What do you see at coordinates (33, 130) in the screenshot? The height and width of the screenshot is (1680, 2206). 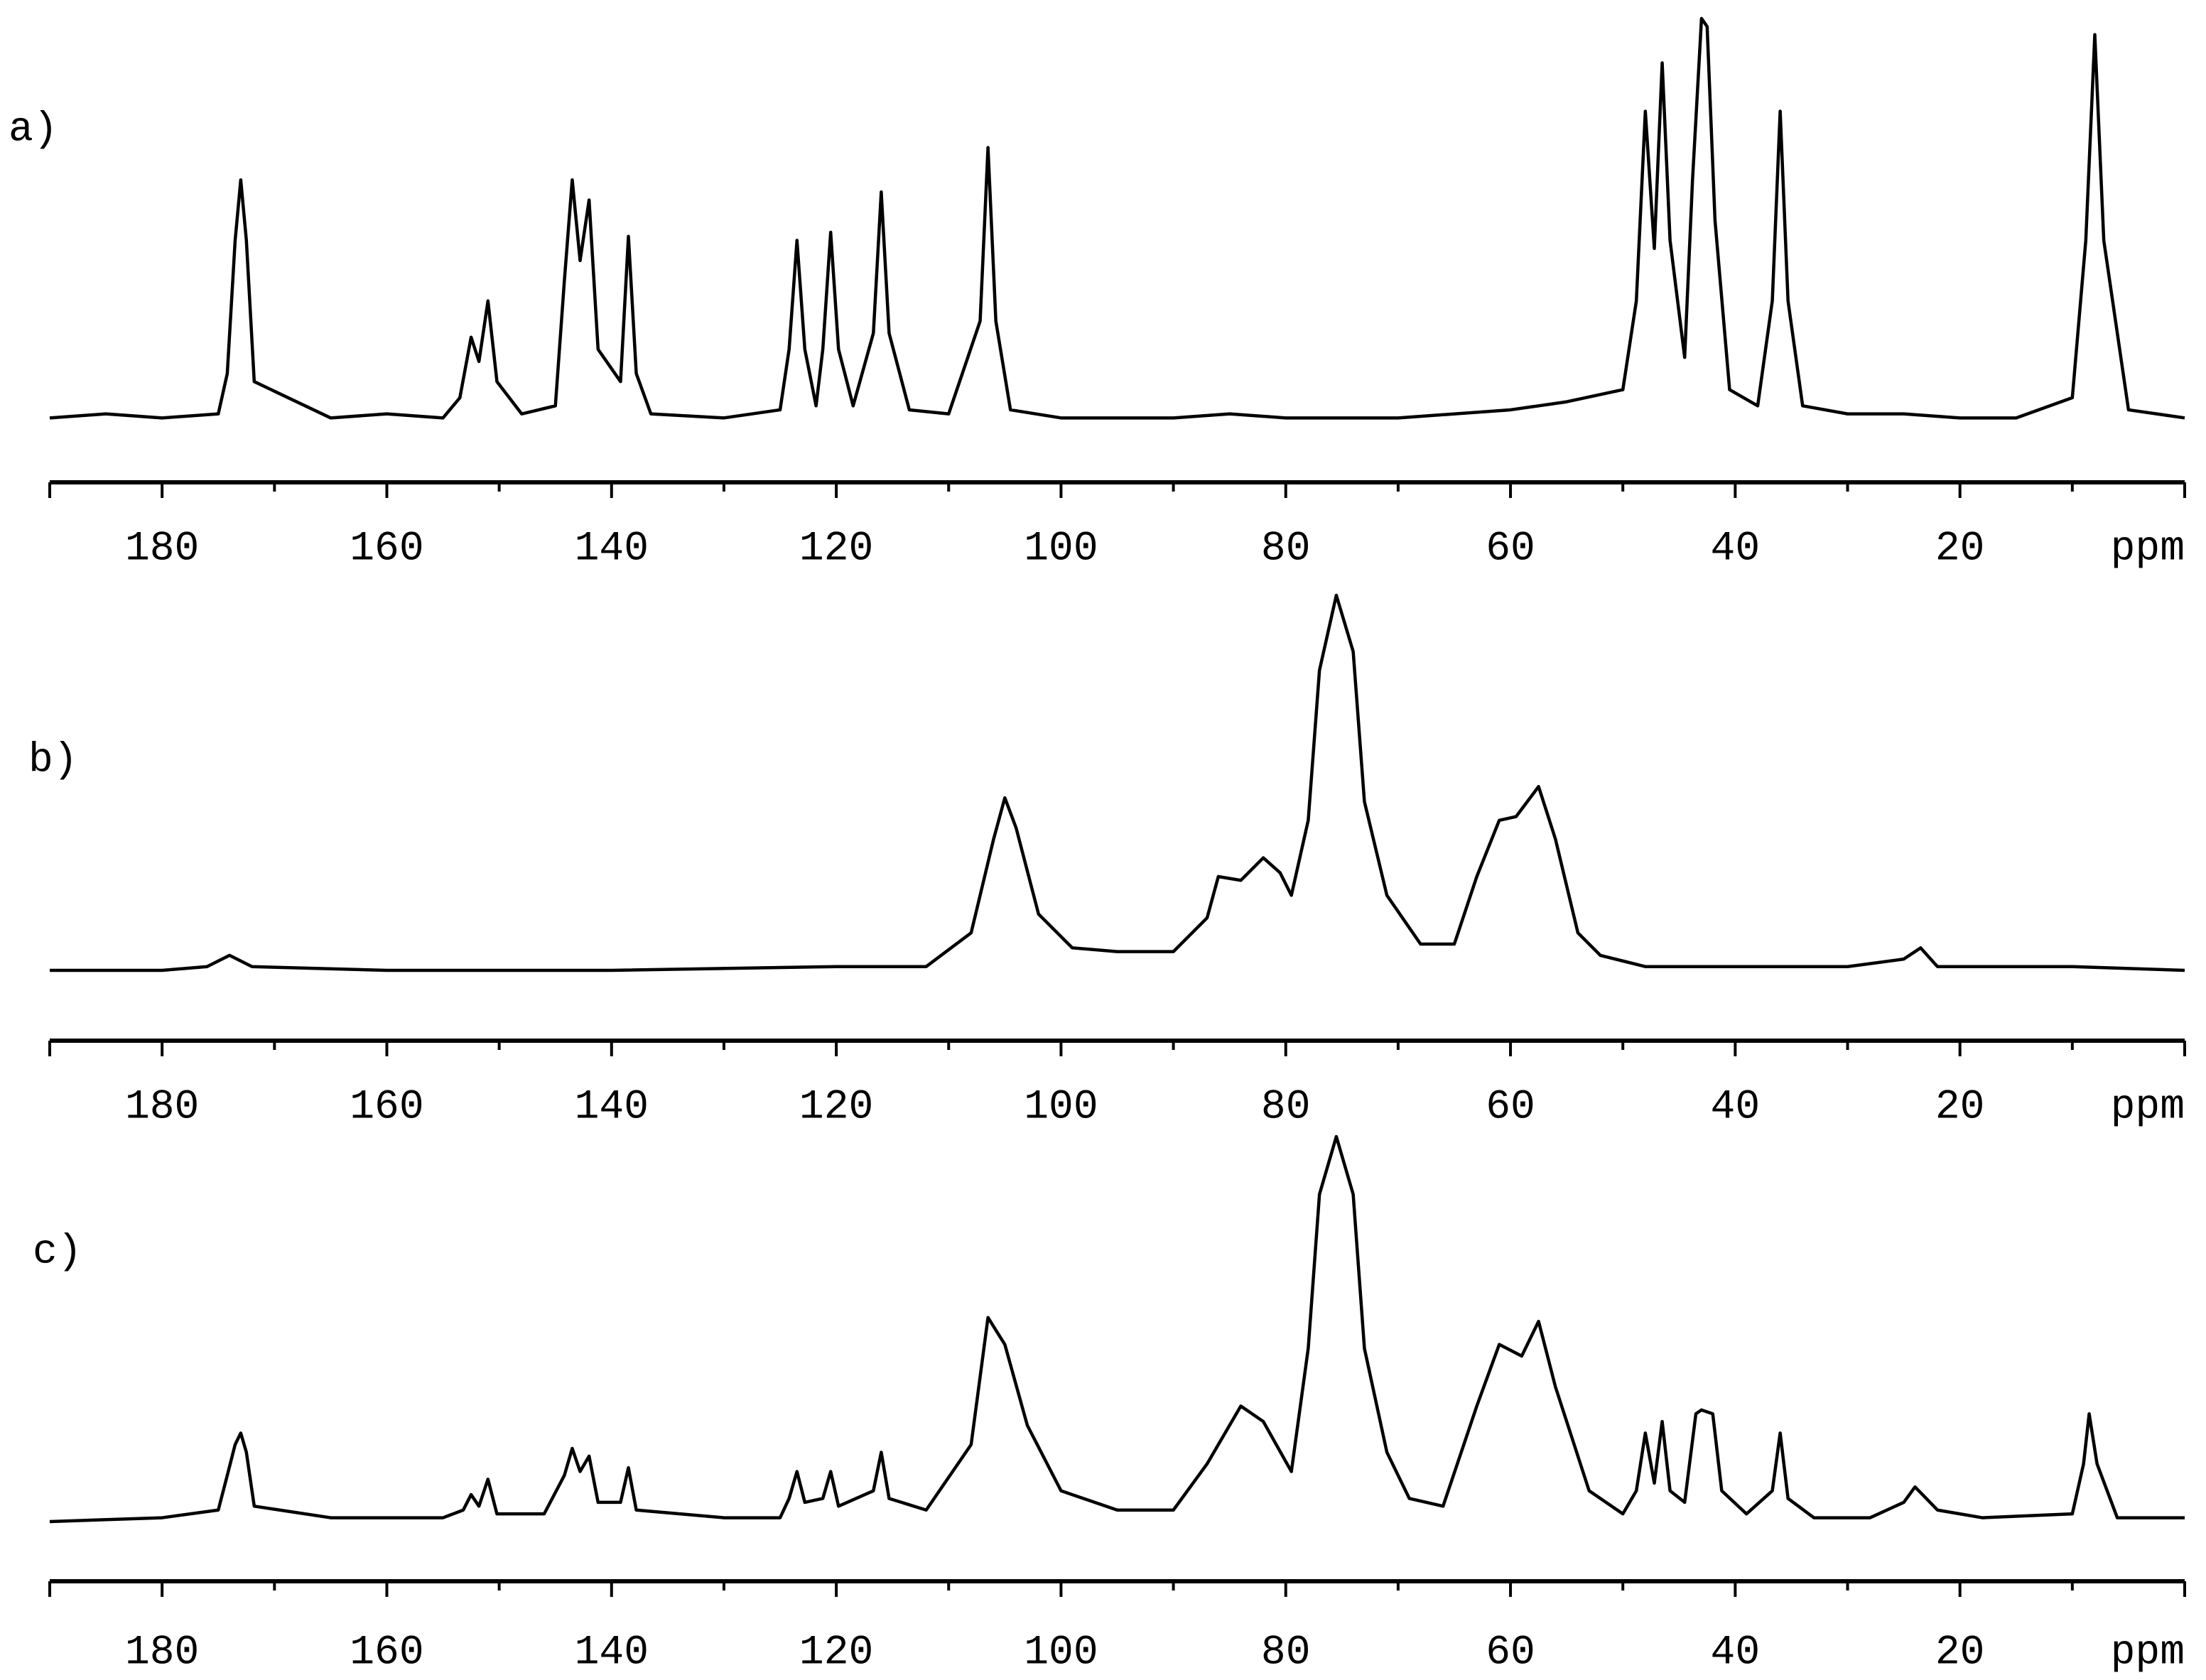 I see `panel-label: a)` at bounding box center [33, 130].